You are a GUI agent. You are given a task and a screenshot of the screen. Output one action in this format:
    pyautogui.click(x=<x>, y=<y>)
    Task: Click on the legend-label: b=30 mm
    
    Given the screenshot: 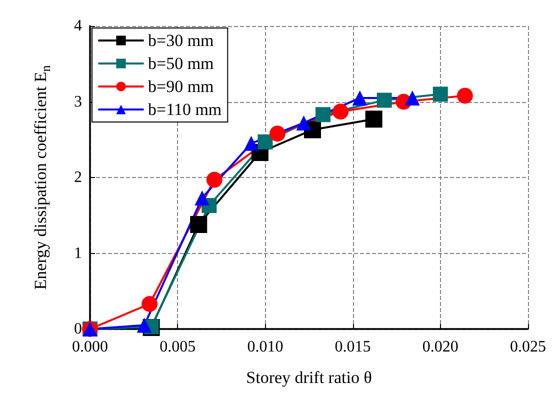 What is the action you would take?
    pyautogui.click(x=181, y=40)
    